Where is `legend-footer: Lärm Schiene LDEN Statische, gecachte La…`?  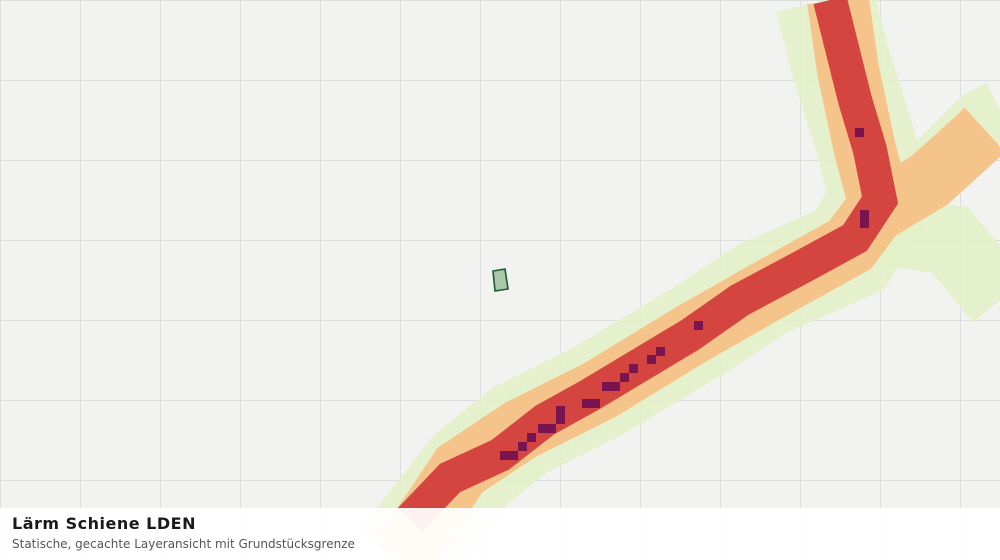 legend-footer: Lärm Schiene LDEN Statische, gecachte La… is located at coordinates (500, 534).